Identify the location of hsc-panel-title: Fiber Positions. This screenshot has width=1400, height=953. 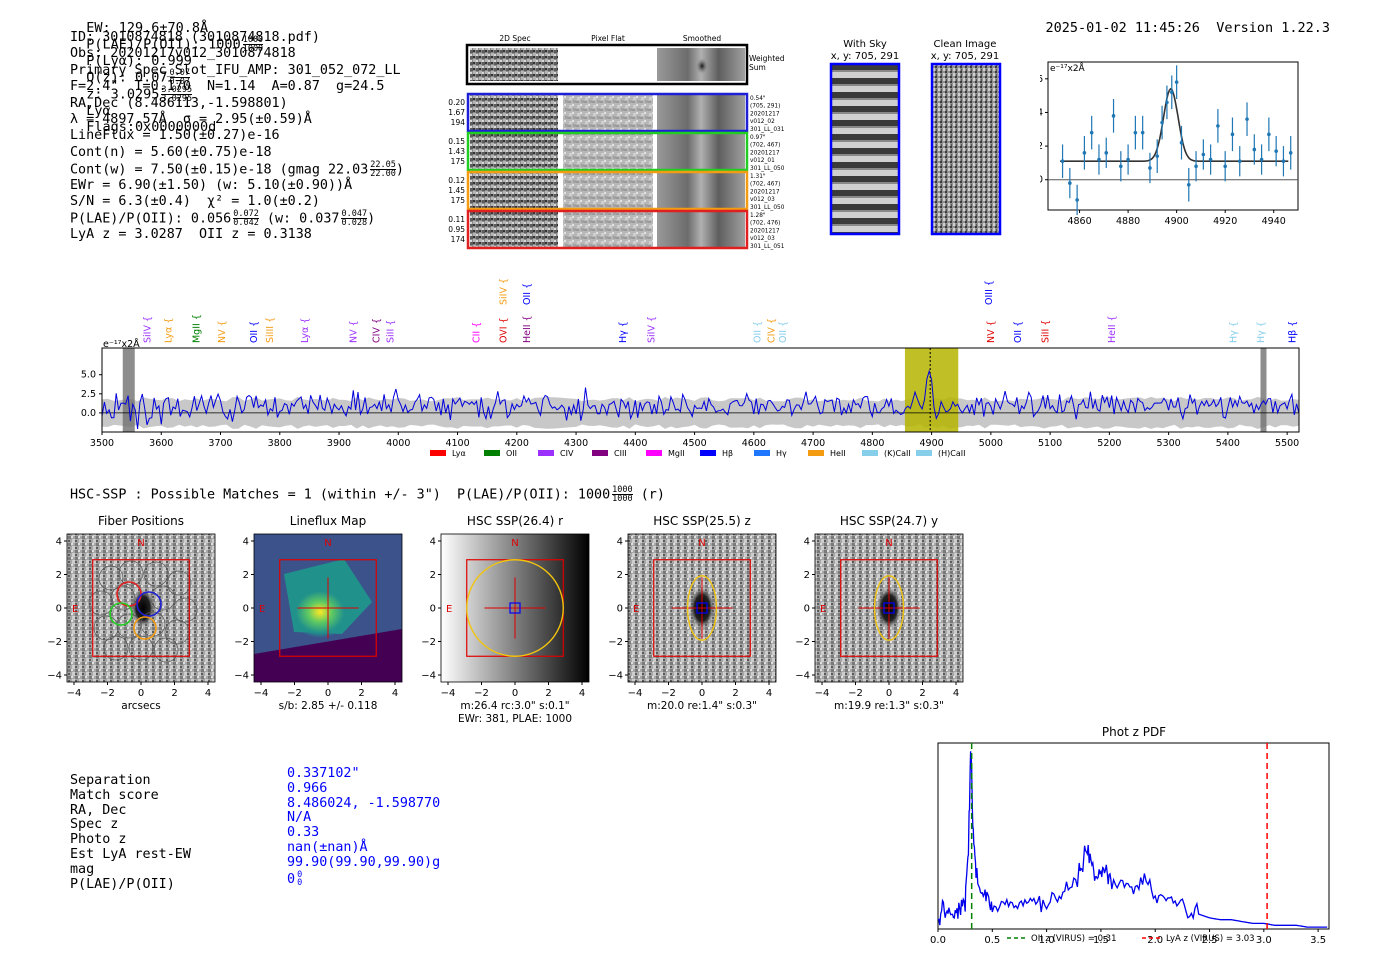
(141, 521).